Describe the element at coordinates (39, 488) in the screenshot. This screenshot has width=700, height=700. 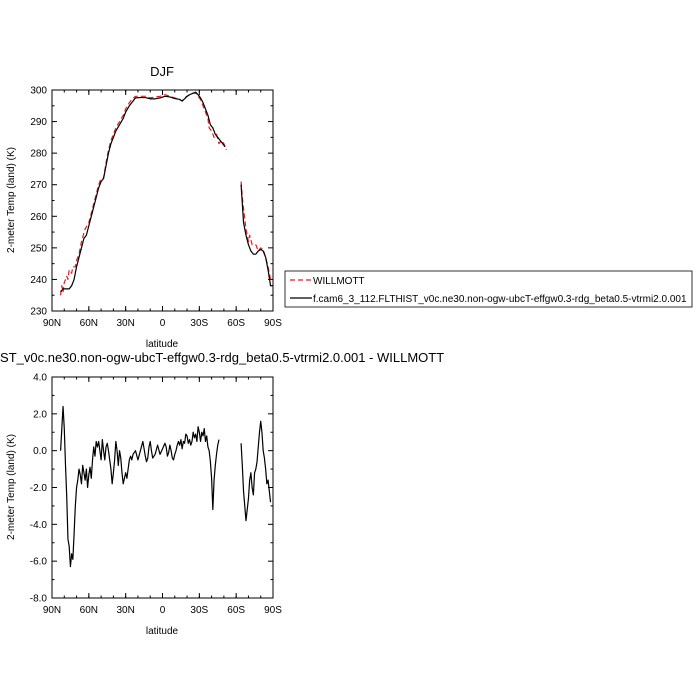
I see `y-tick-label: -2.0` at that location.